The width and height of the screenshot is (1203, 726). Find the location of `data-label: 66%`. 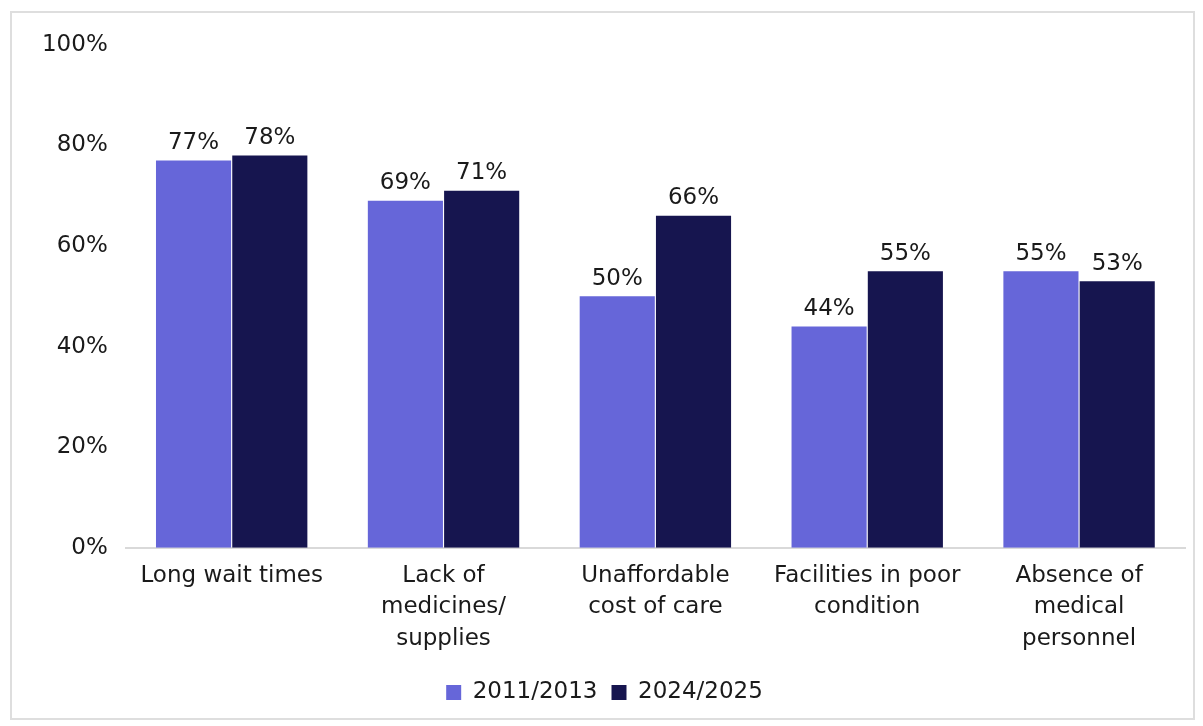

data-label: 66% is located at coordinates (693, 196).